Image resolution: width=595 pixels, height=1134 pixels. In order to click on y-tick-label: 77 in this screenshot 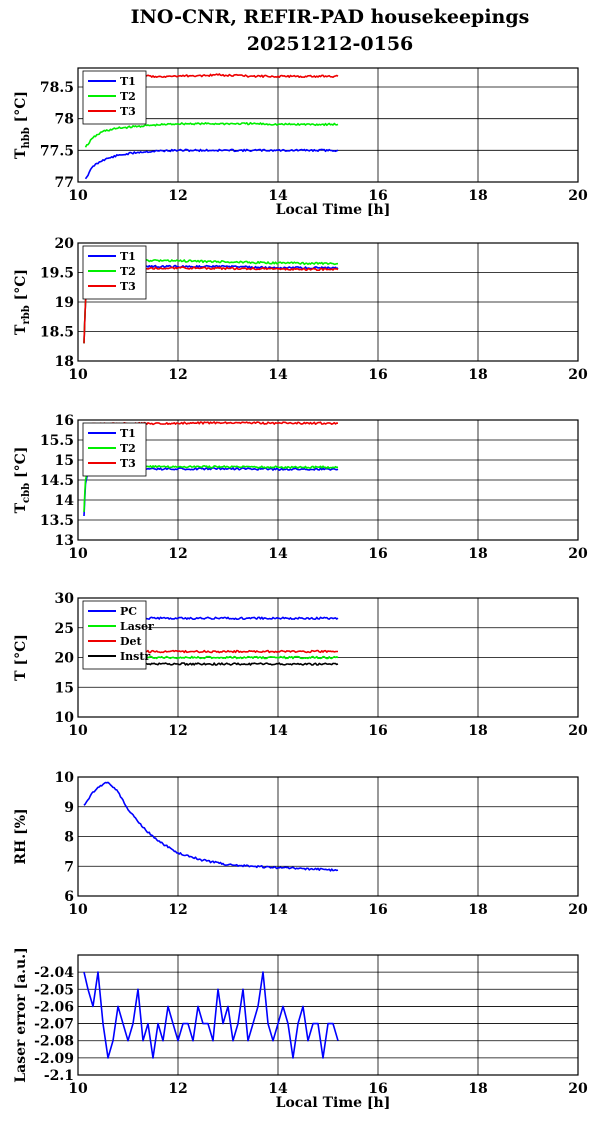, I will do `click(64, 183)`.